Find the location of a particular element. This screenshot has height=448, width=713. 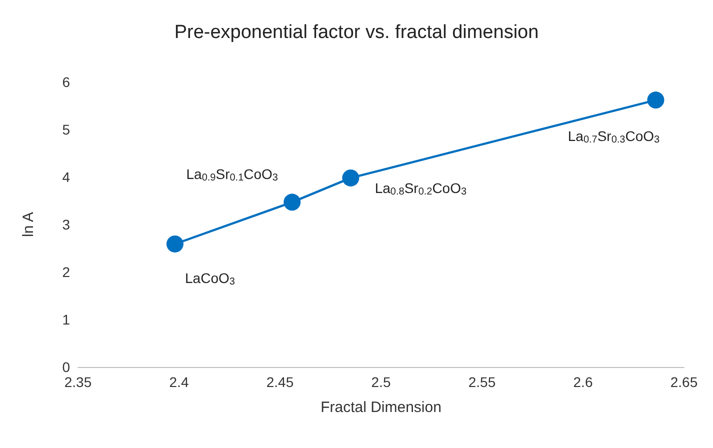

y-axis-title: ln A is located at coordinates (28, 225).